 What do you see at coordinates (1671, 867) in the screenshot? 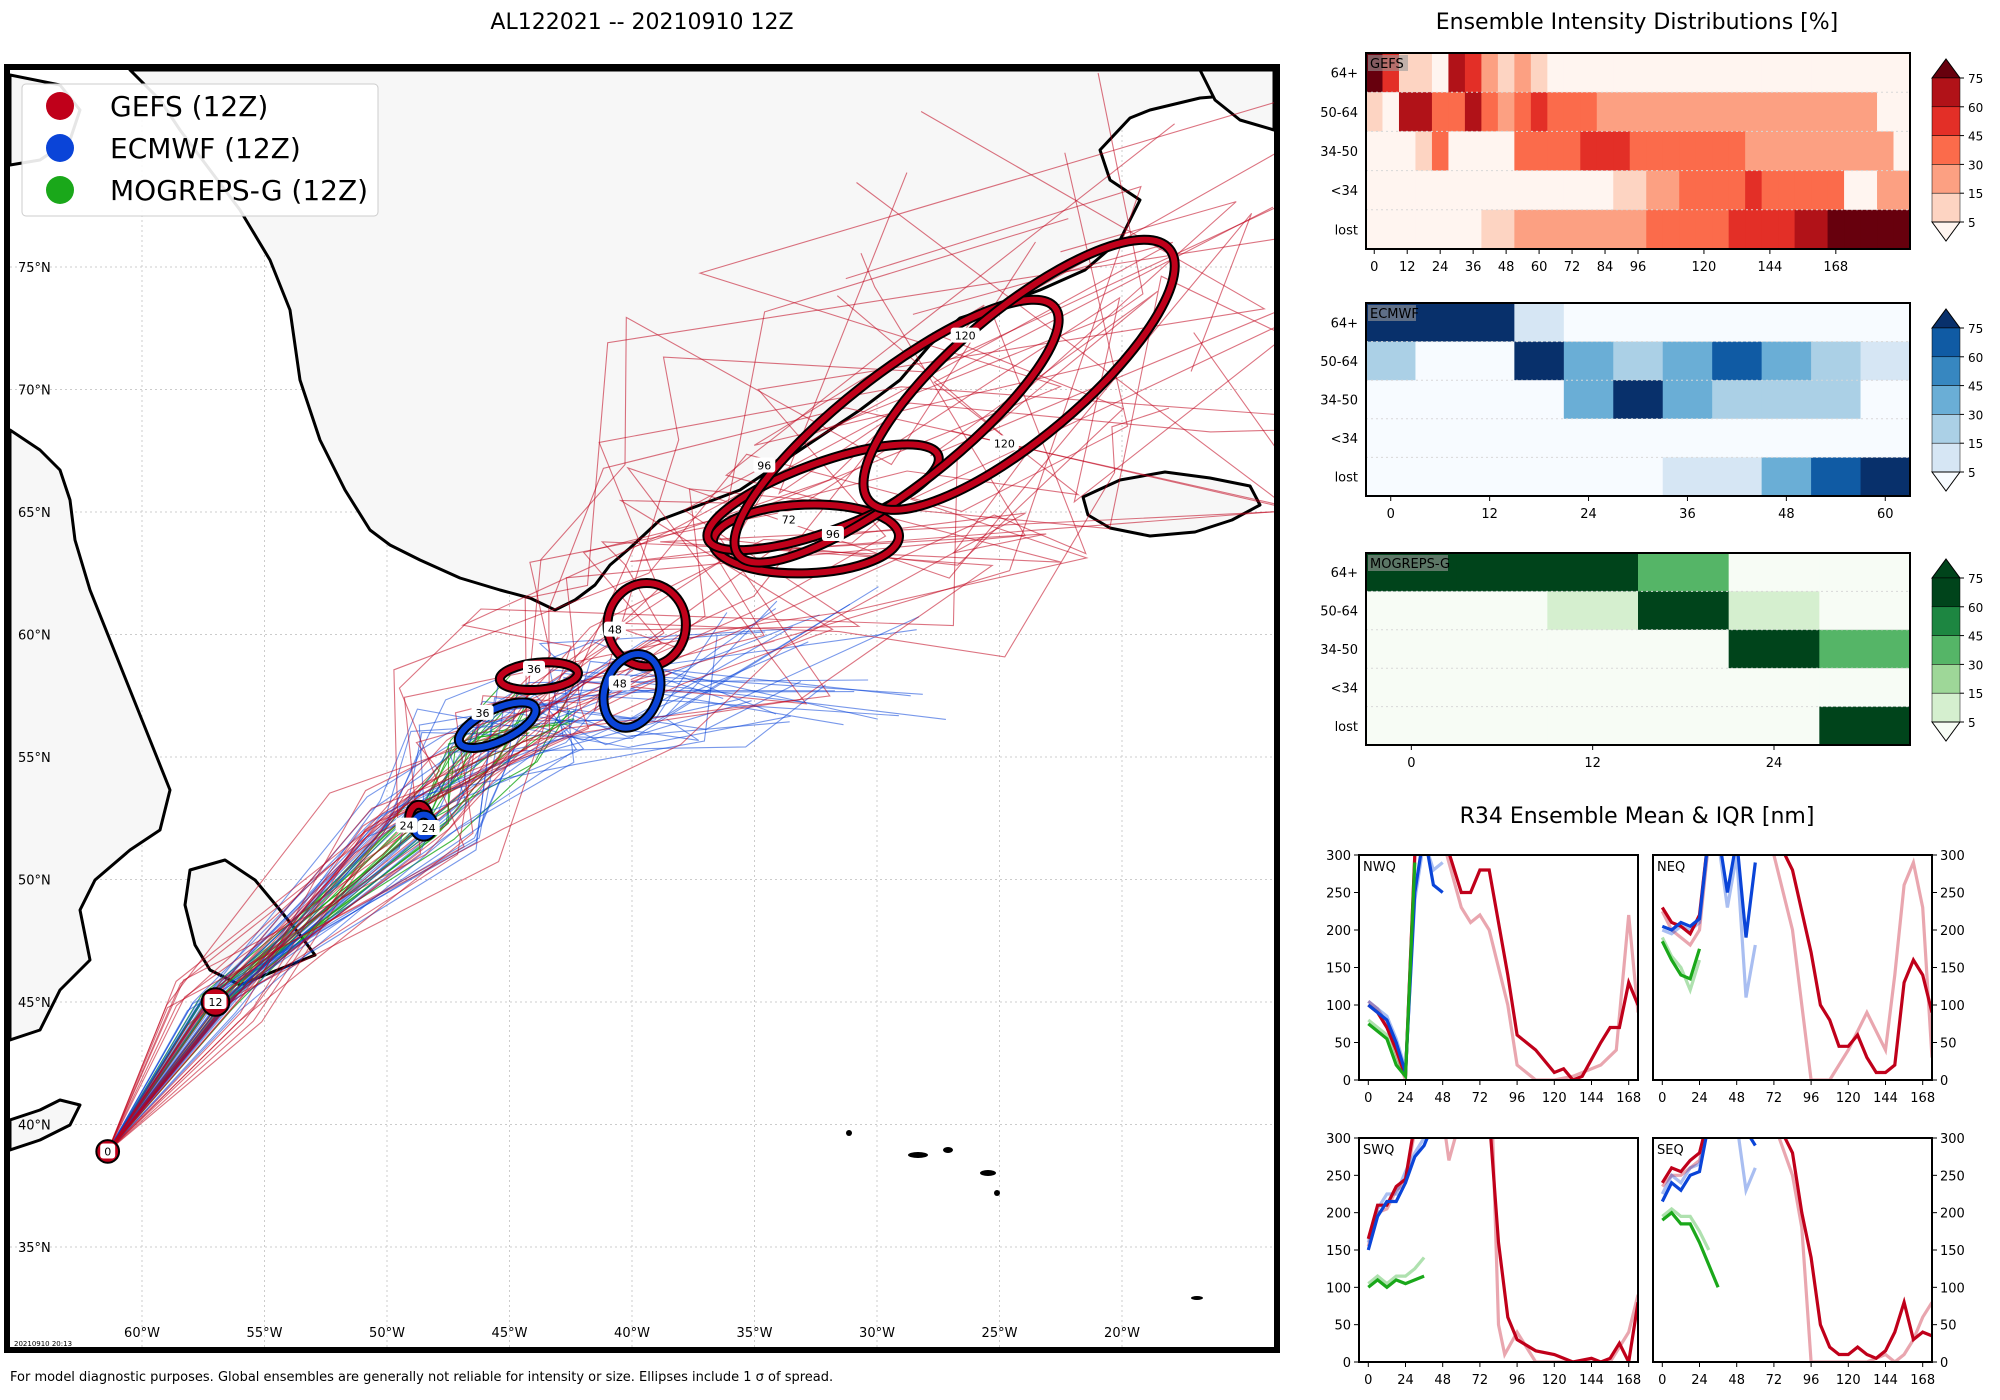
I see `r34-quadrant-label: NEQ` at bounding box center [1671, 867].